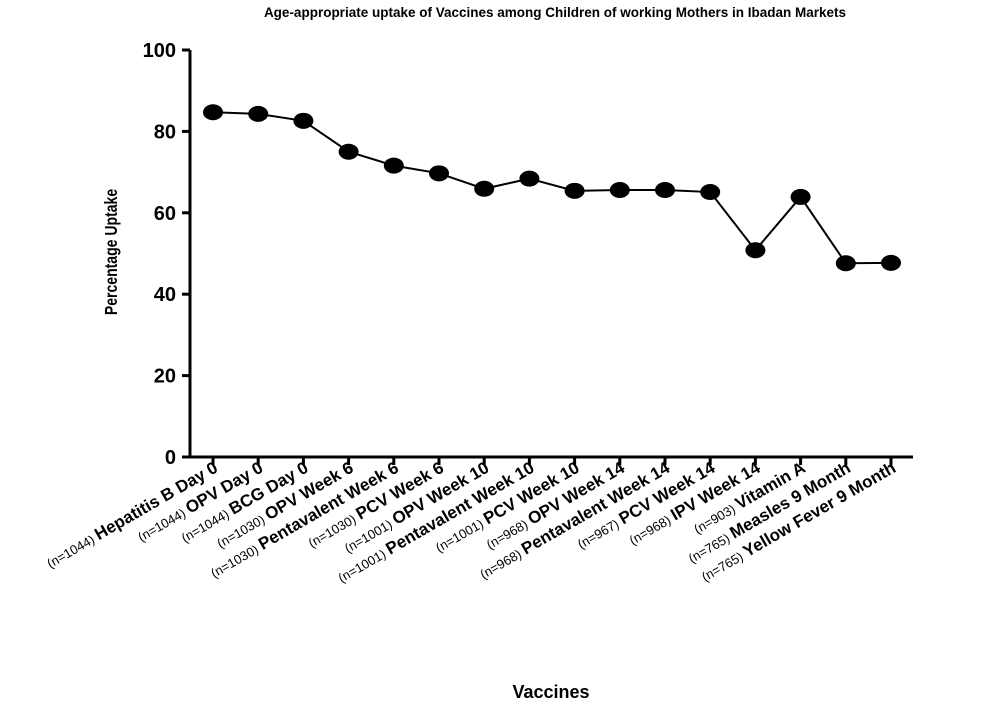  Describe the element at coordinates (72, 550) in the screenshot. I see `category-sample-size: (n=1044)` at that location.